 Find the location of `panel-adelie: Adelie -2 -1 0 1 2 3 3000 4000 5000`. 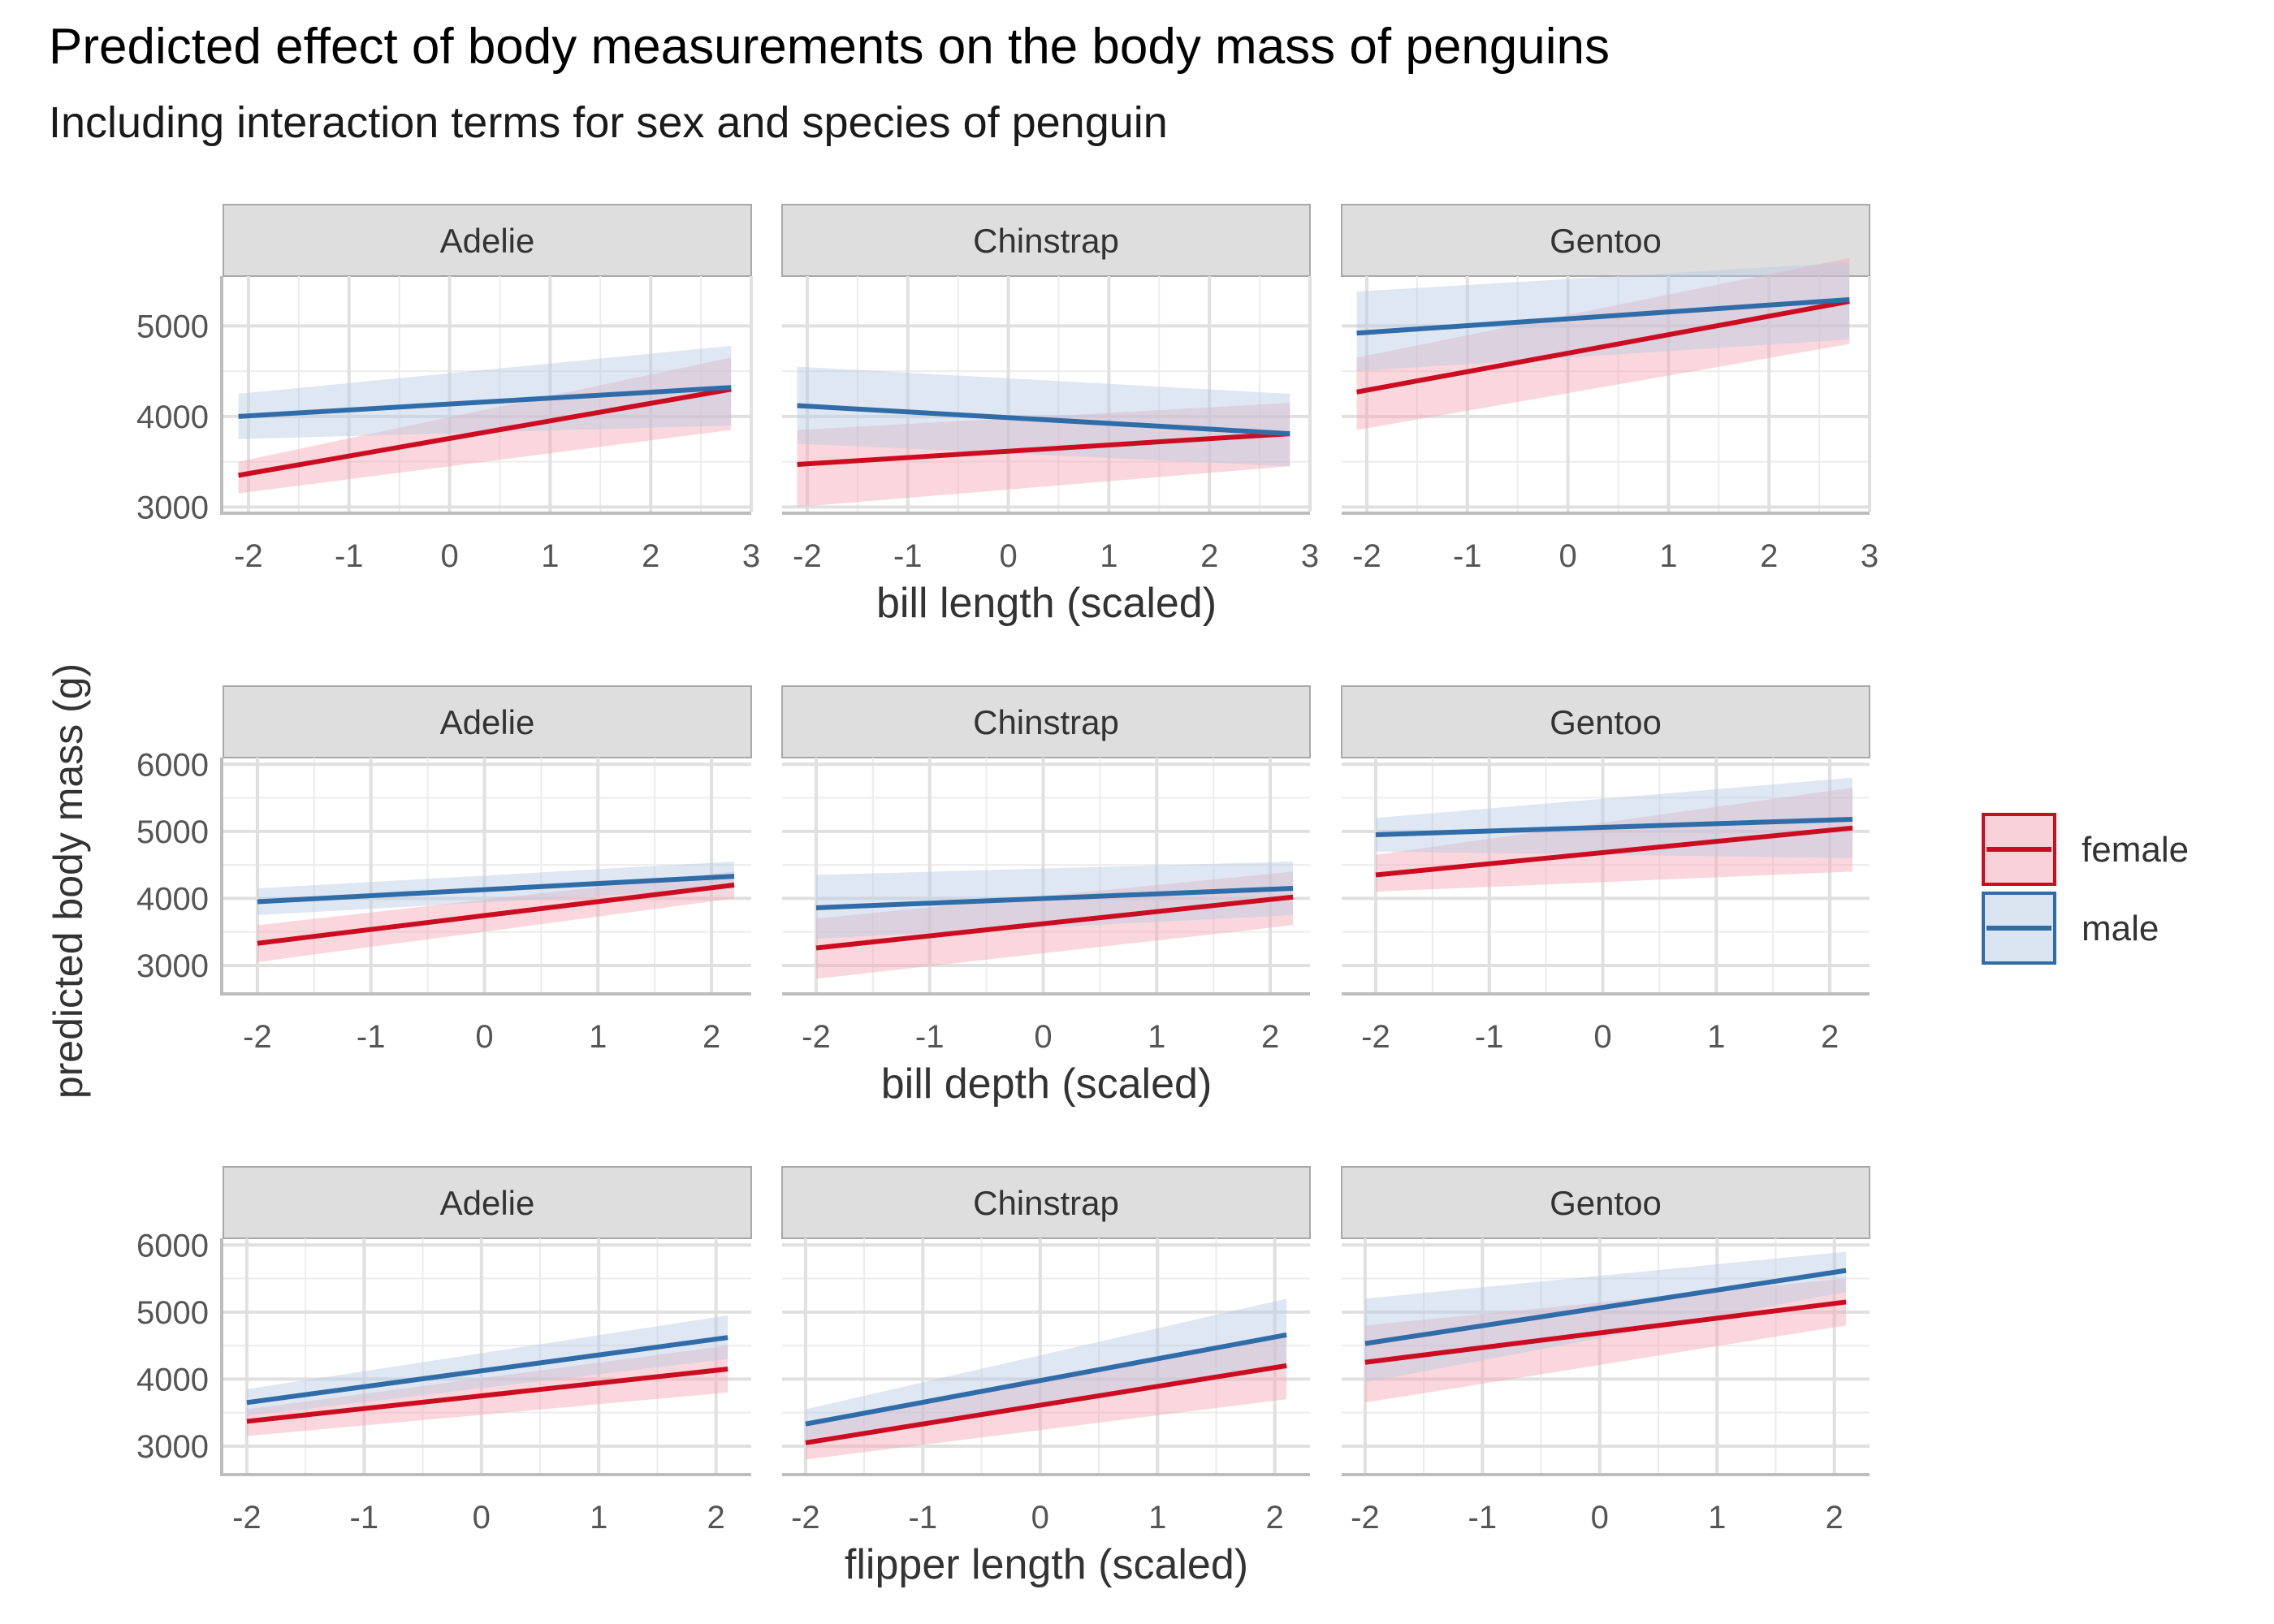

panel-adelie: Adelie -2 -1 0 1 2 3 3000 4000 5000 is located at coordinates (448, 389).